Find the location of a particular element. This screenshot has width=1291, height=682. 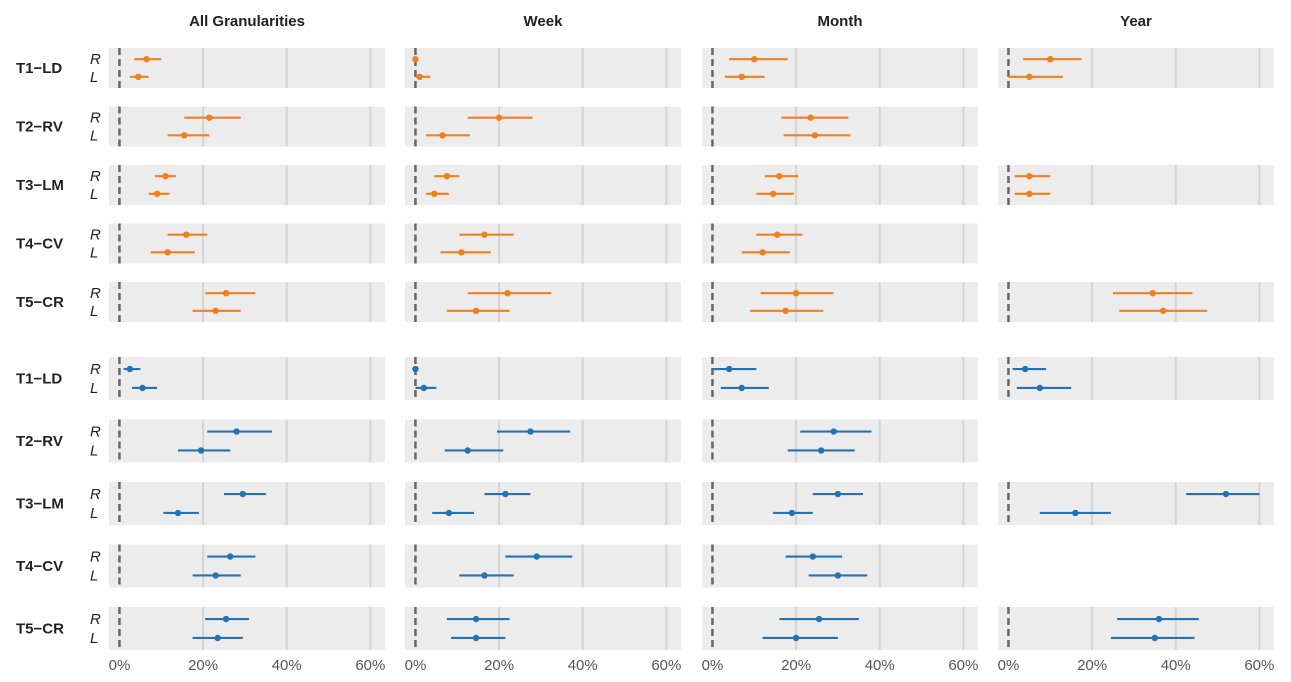

row-label: T5−CR is located at coordinates (40, 302).